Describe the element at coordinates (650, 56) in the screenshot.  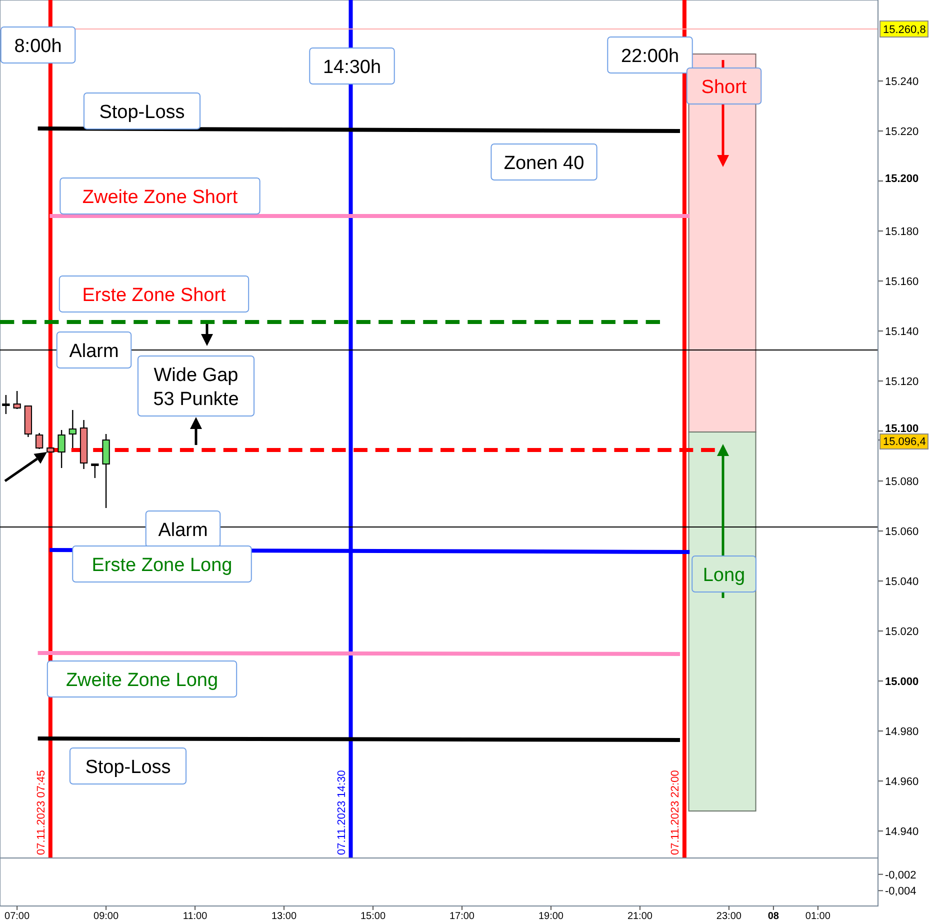
I see `annotation: 22:00h` at that location.